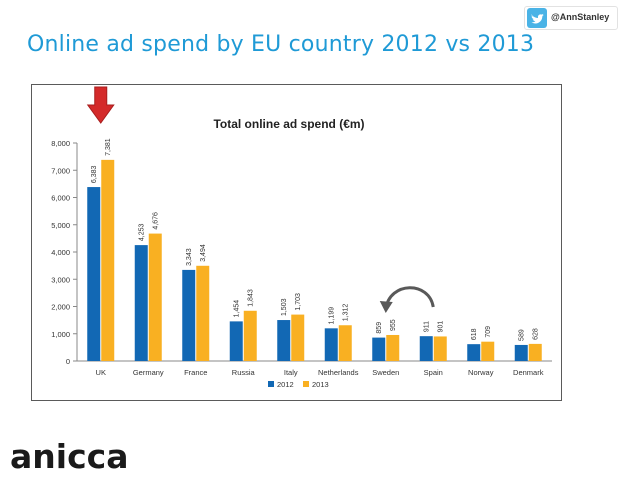  Describe the element at coordinates (522, 335) in the screenshot. I see `data-label-2012: 589` at that location.